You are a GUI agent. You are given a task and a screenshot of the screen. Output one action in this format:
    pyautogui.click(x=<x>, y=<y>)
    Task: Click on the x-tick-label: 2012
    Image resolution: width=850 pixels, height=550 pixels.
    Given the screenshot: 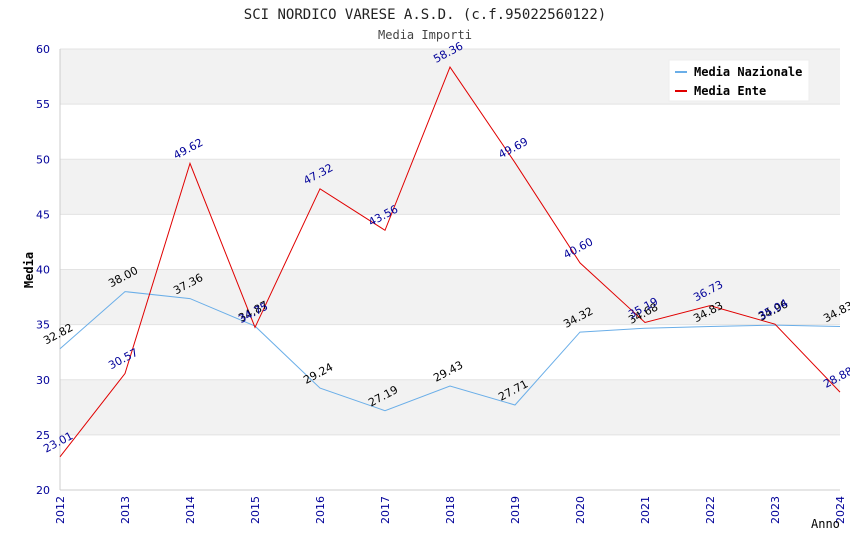 What is the action you would take?
    pyautogui.click(x=60, y=510)
    